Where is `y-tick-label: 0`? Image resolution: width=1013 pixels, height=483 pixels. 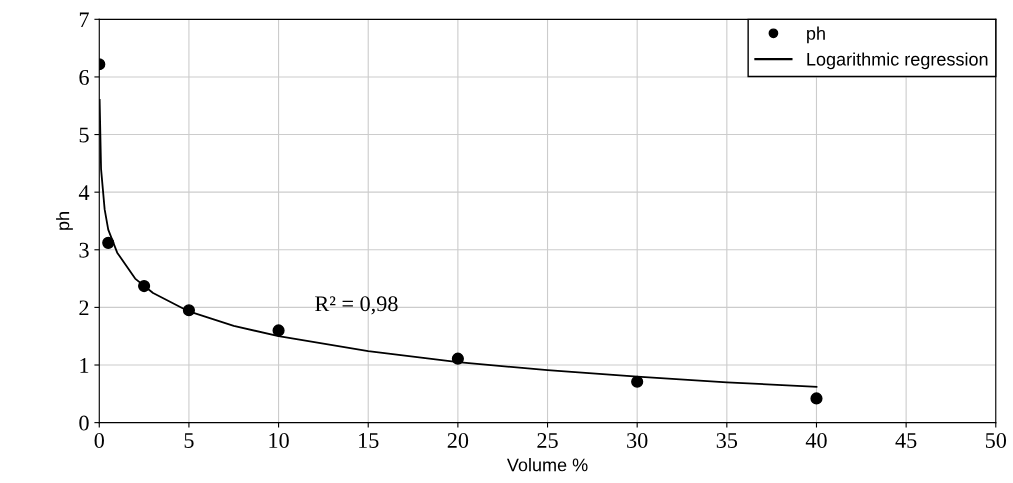
y-tick-label: 0 is located at coordinates (84, 423).